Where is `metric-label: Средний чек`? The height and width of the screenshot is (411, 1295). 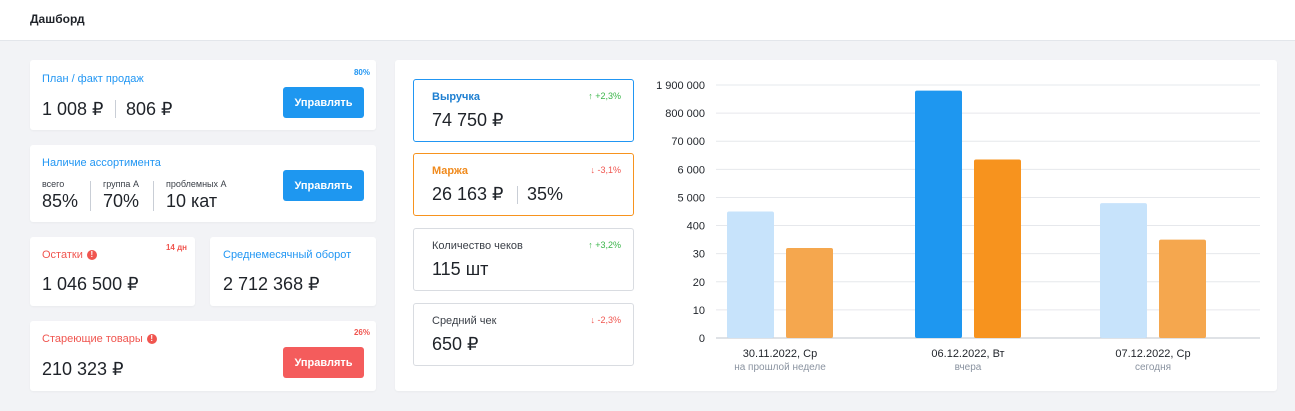 metric-label: Средний чек is located at coordinates (464, 321).